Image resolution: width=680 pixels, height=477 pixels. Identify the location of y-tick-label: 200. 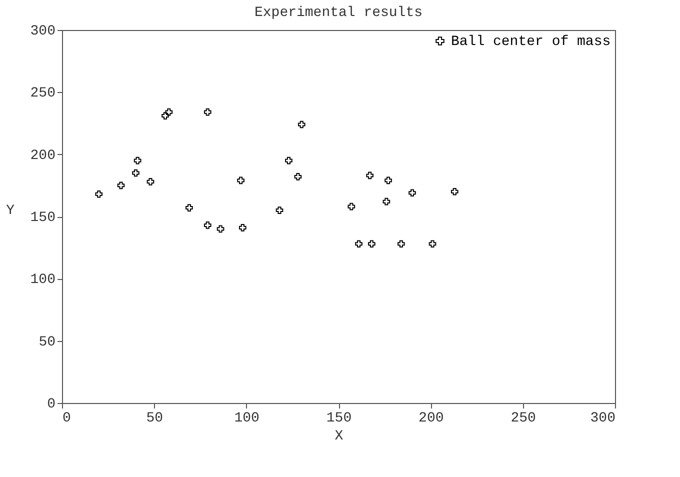
(43, 156).